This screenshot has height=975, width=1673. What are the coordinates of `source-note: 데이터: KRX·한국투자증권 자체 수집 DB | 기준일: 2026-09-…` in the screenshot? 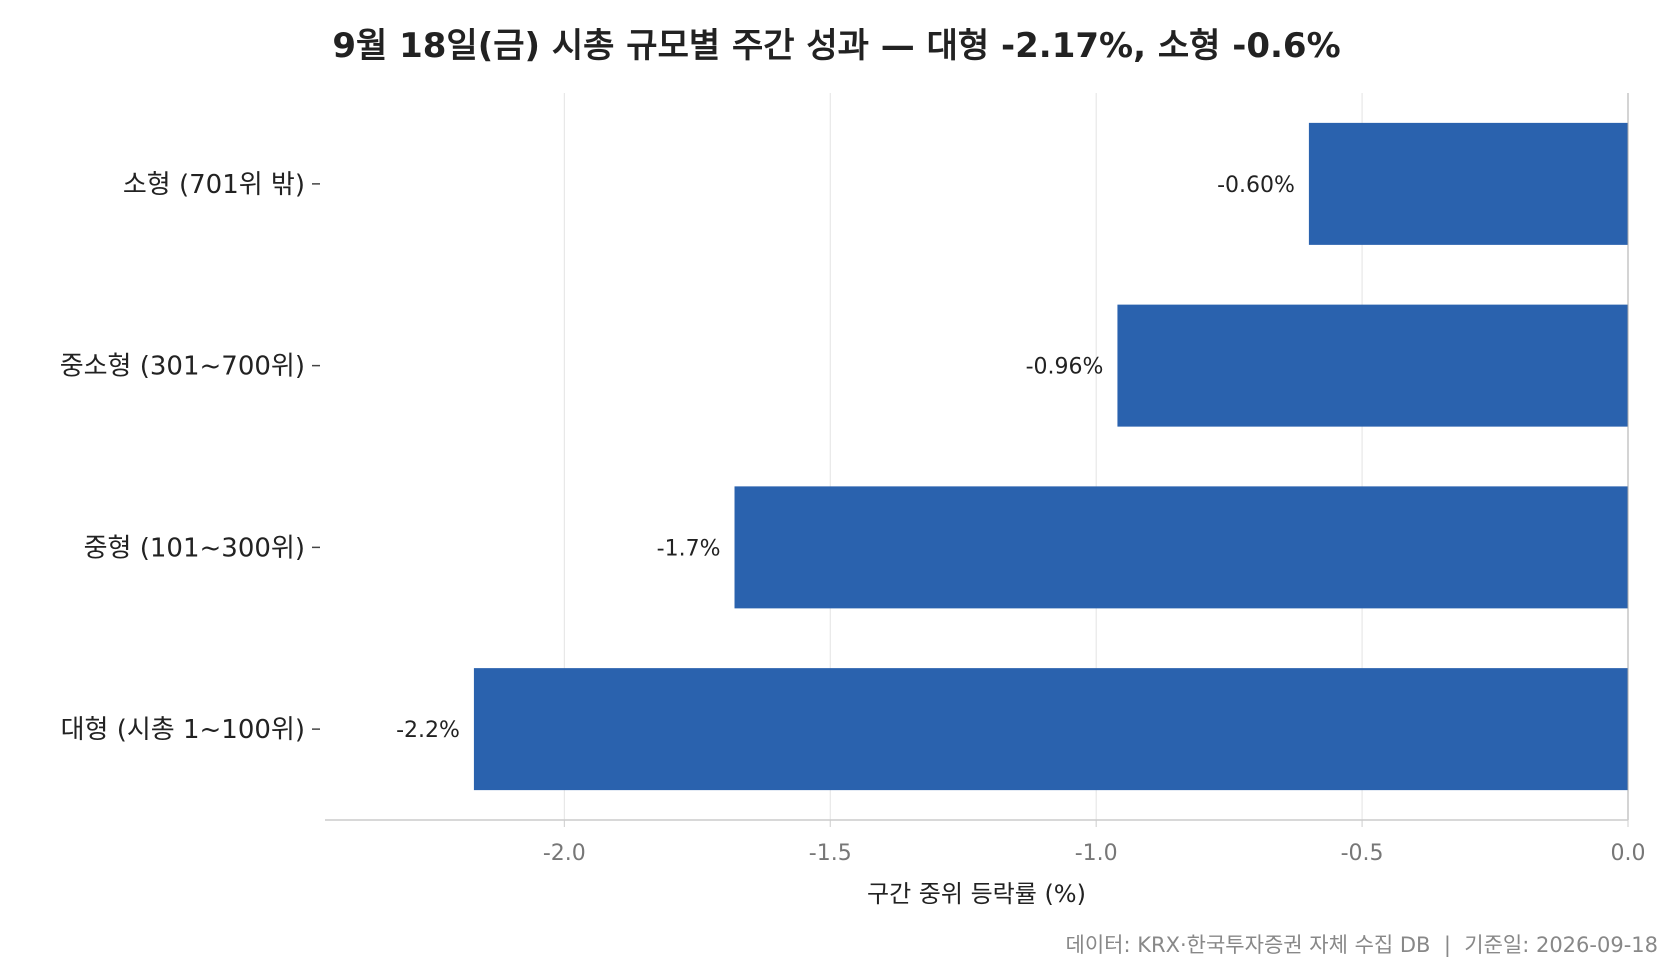 It's located at (1362, 945).